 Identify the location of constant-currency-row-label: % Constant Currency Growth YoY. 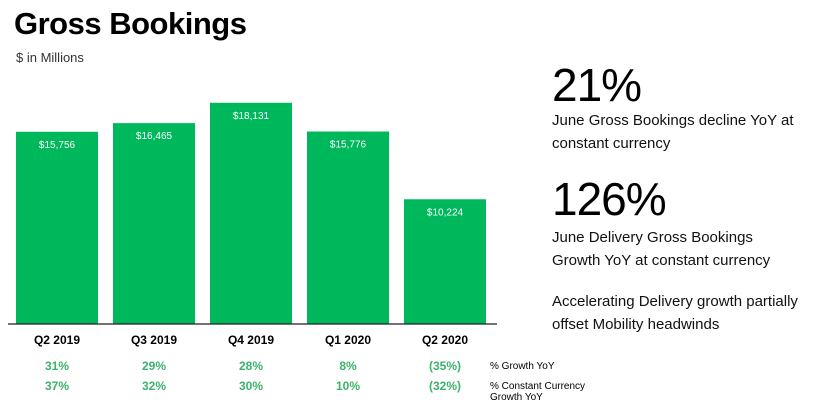
(538, 392).